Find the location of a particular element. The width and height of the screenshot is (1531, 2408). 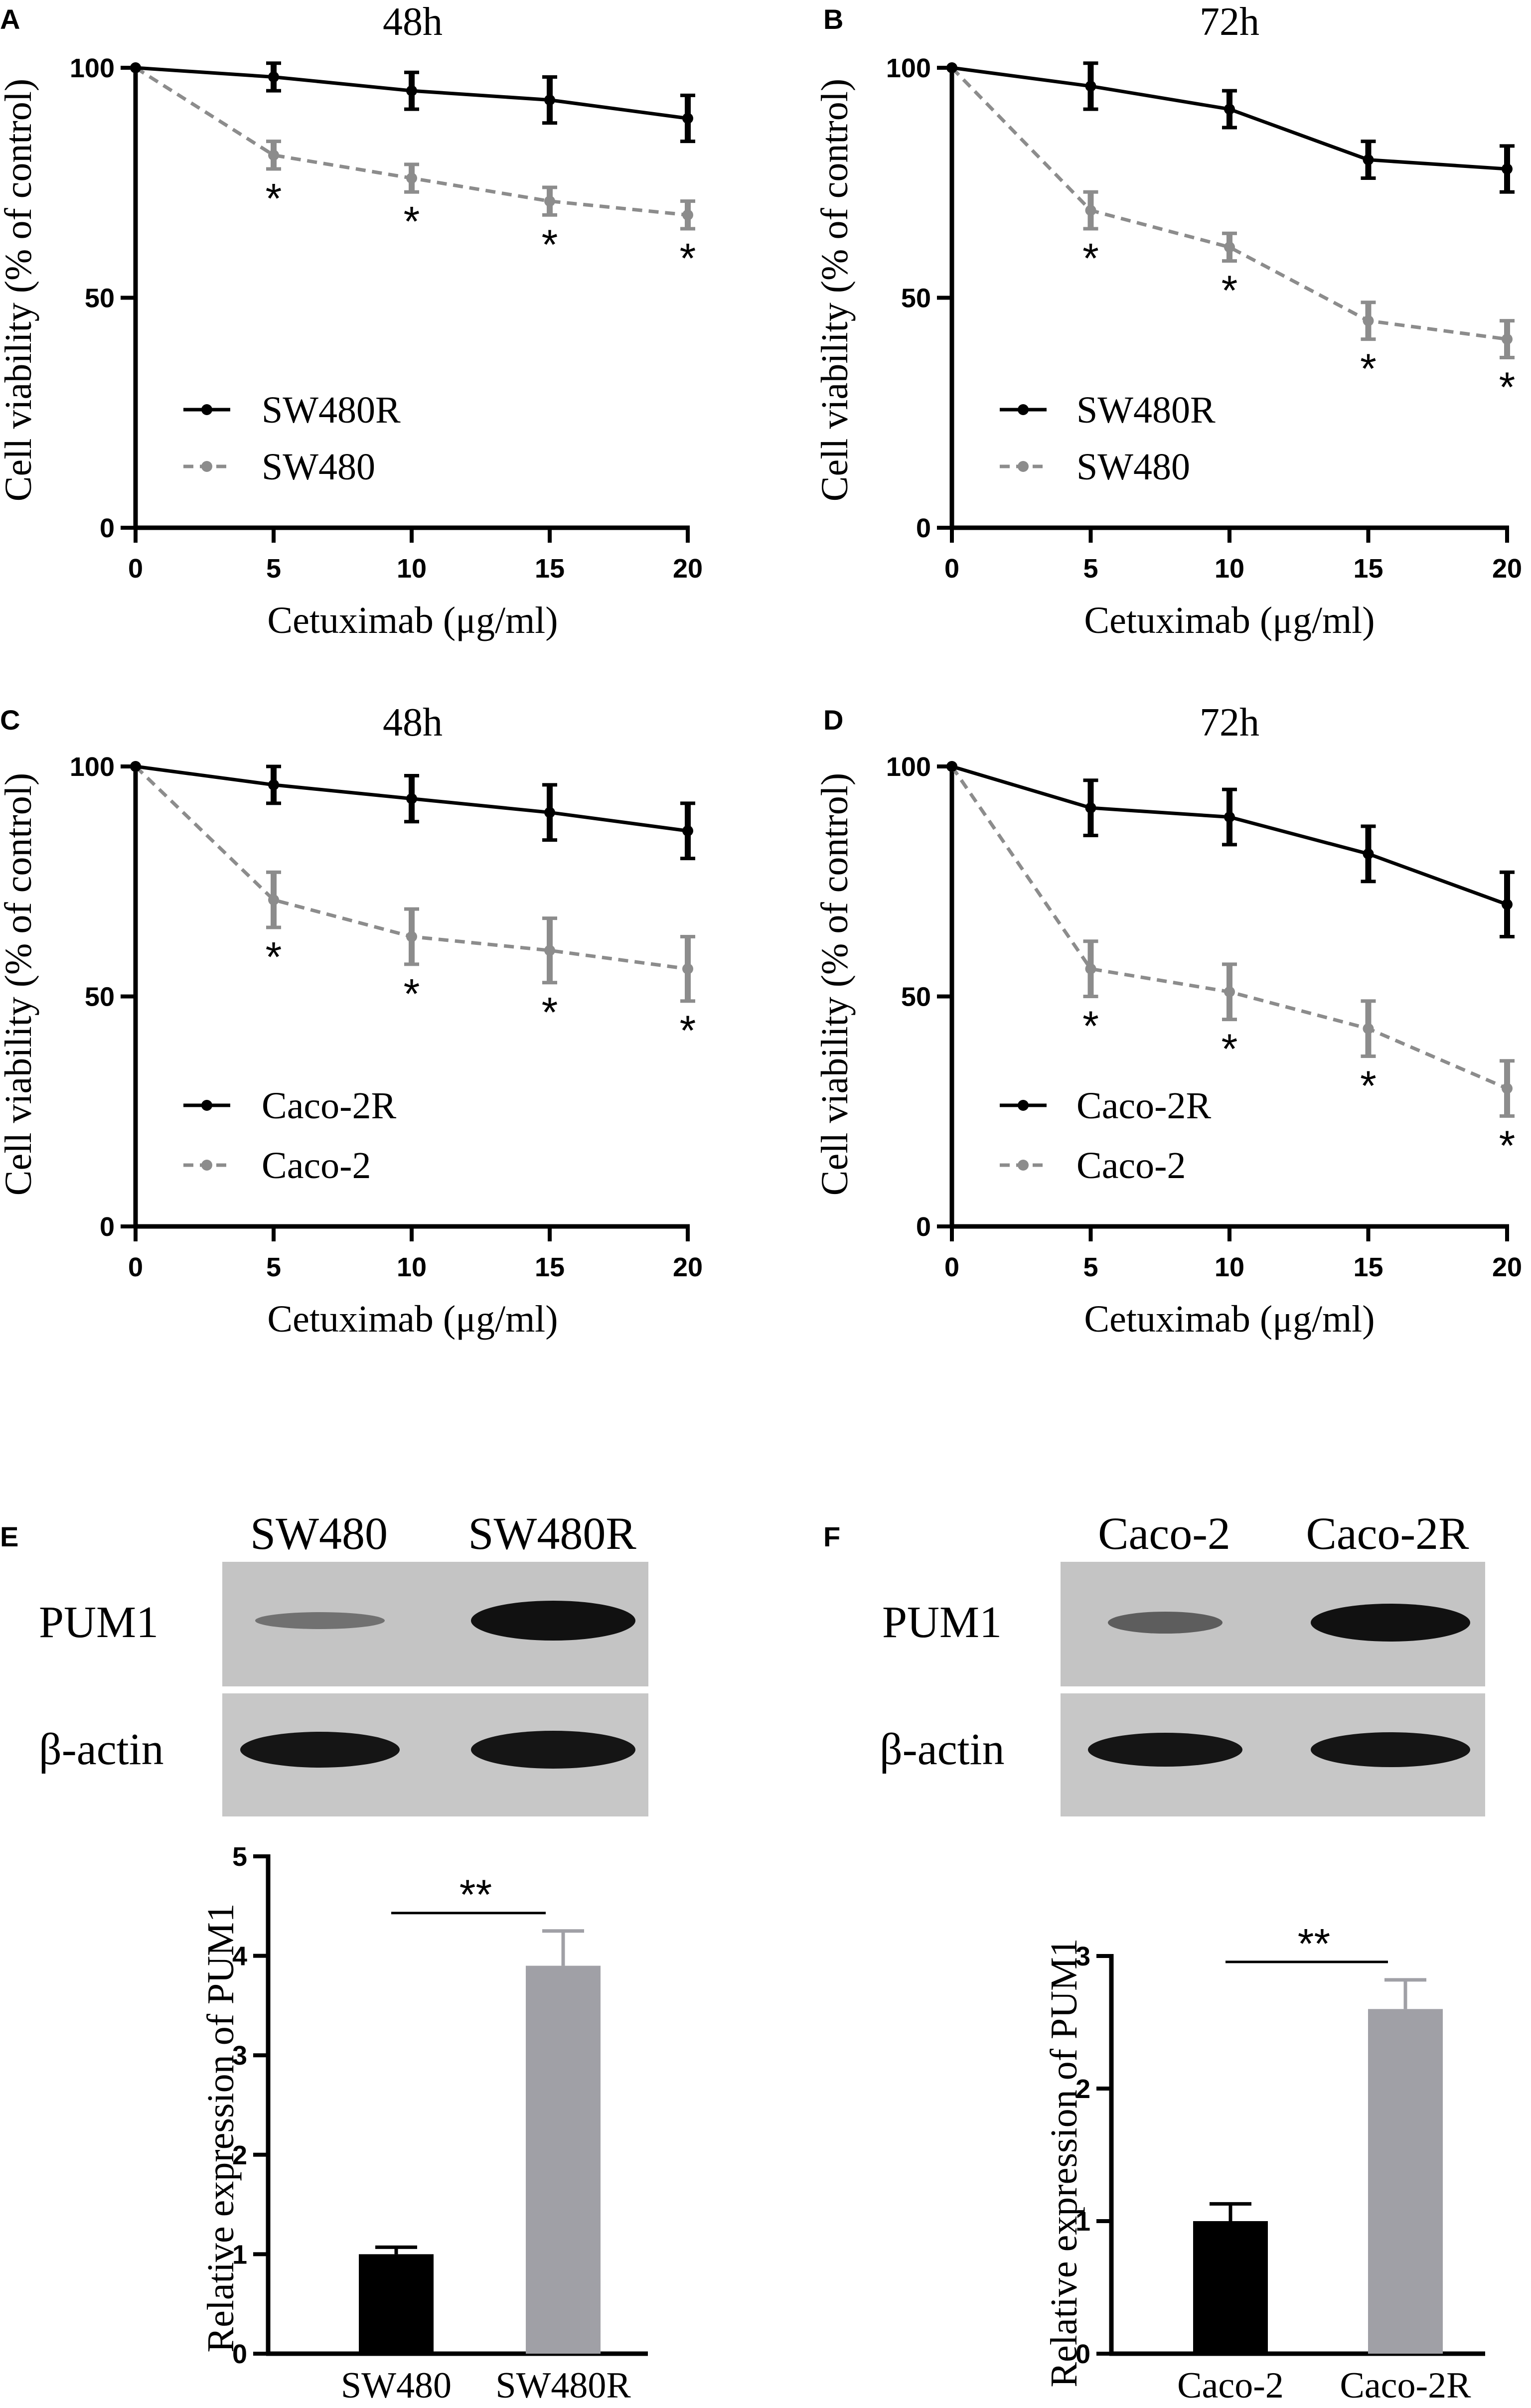

lane-label-2: SW480R is located at coordinates (552, 1533).